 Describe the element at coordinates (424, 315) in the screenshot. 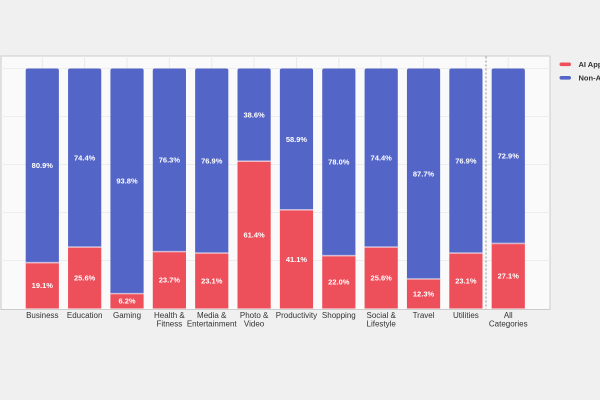

I see `svg-text: Travel` at that location.